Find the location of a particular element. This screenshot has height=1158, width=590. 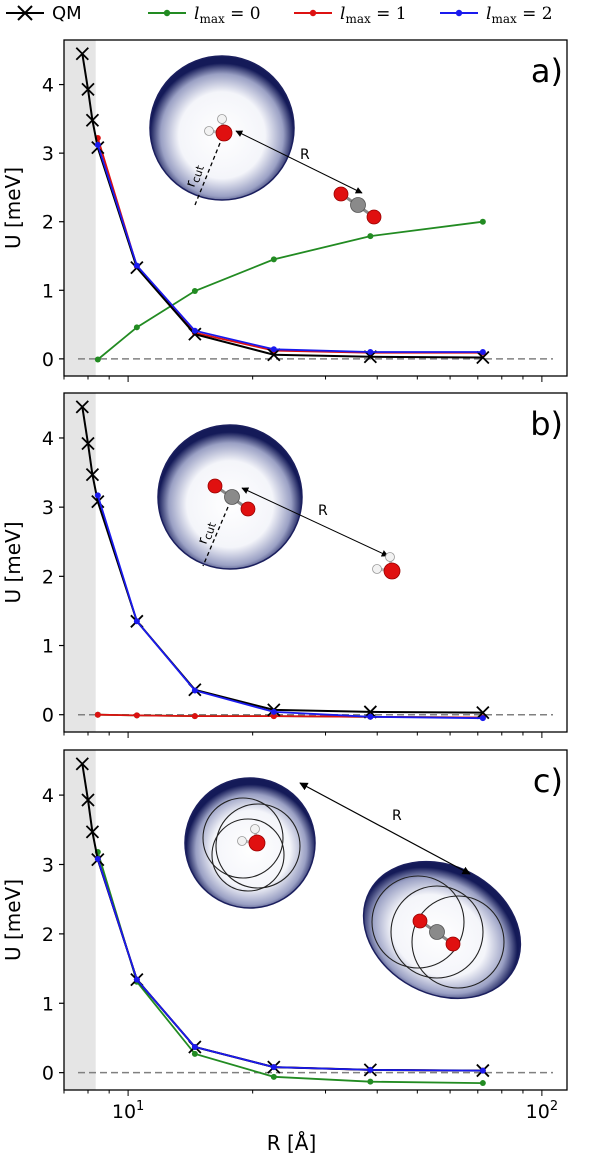

series-line-lmax1 is located at coordinates (289, 245).